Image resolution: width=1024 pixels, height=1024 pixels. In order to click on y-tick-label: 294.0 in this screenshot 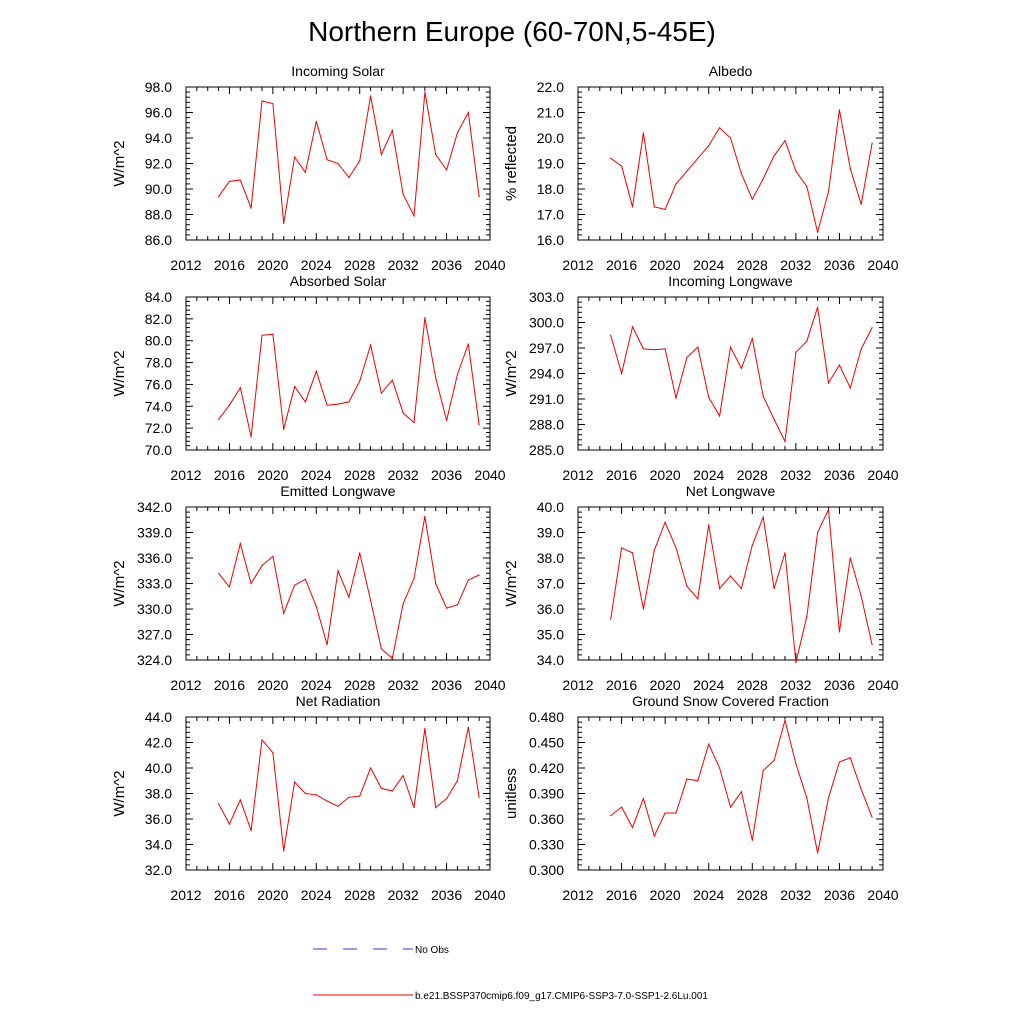, I will do `click(546, 374)`.